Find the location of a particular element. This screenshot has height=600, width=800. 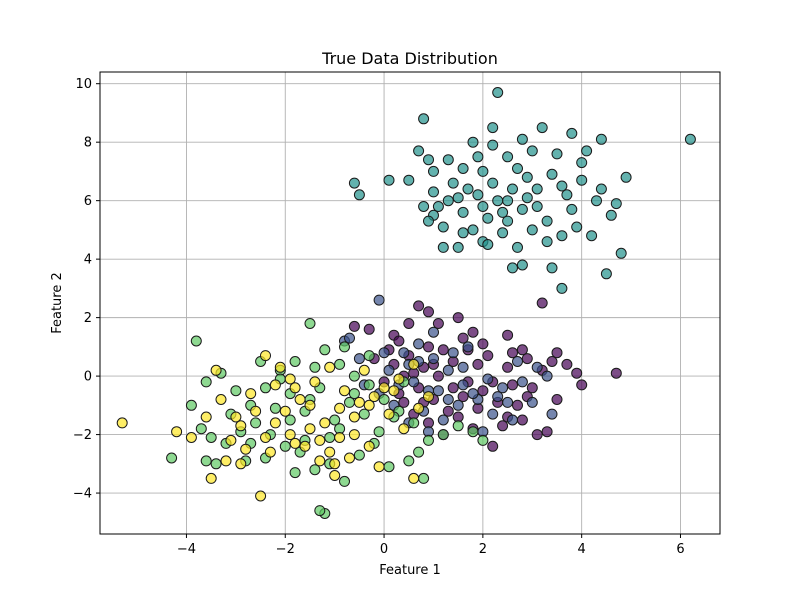

x-axis-ticks: −4 −2 0 2 4 6 is located at coordinates (431, 545).